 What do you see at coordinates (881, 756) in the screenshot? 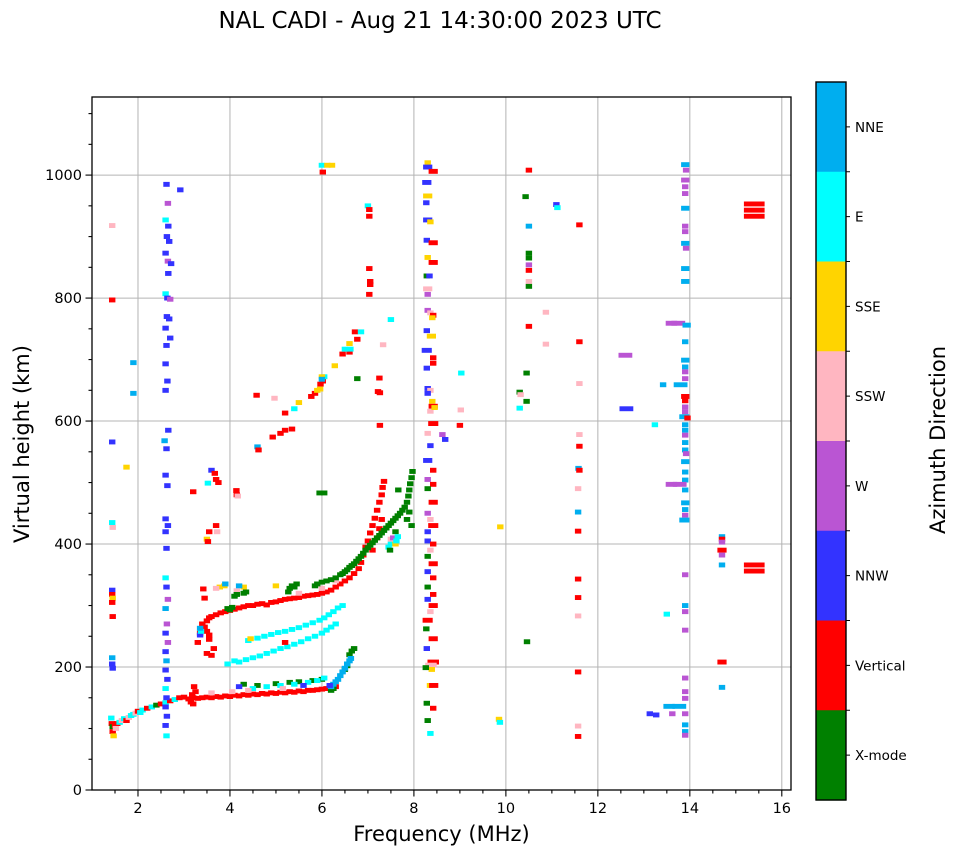
I see `svg-text: X-mode` at bounding box center [881, 756].